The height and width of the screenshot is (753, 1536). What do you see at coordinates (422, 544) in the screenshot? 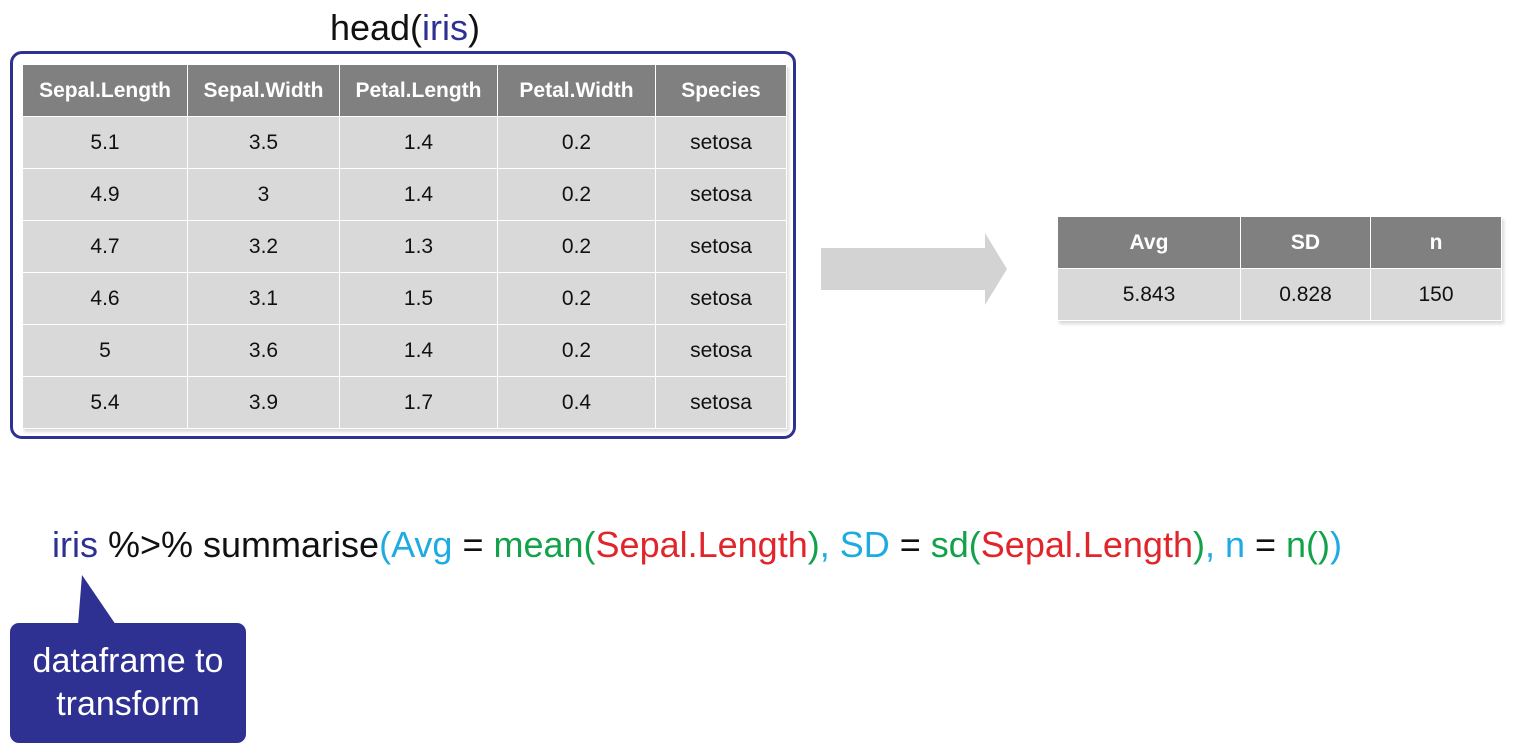
I see `code-token: Avg` at bounding box center [422, 544].